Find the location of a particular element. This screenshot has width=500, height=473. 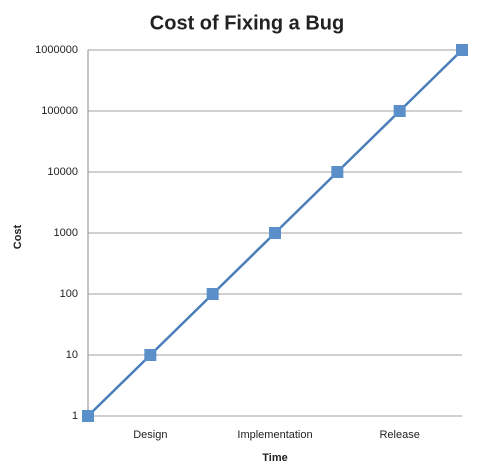

x-tick-label: Release is located at coordinates (399, 435).